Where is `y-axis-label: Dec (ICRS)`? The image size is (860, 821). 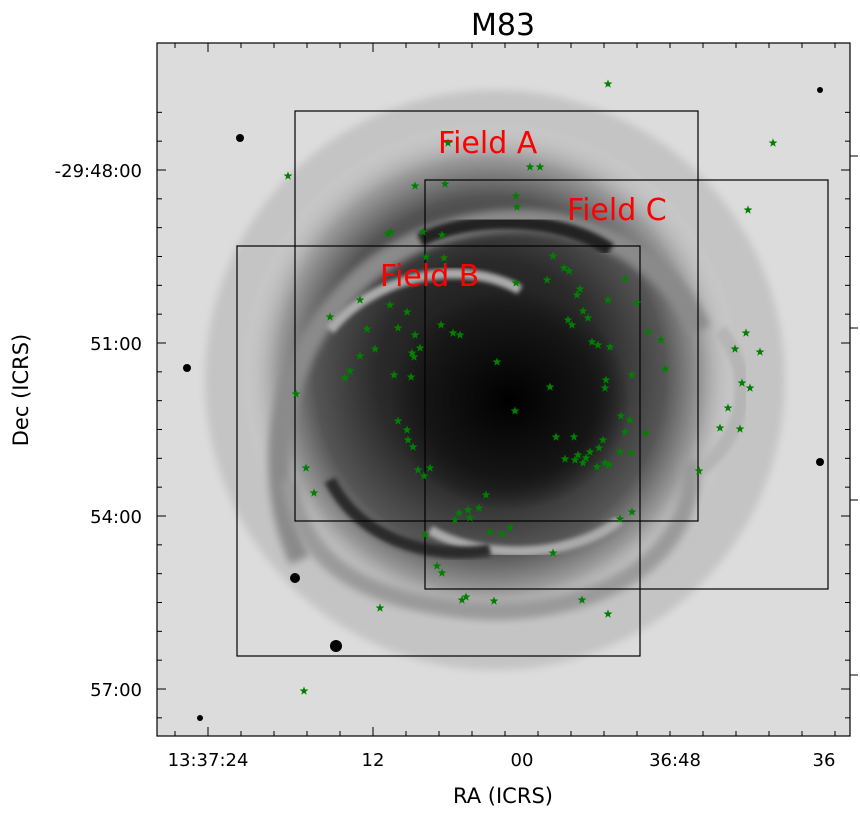 y-axis-label: Dec (ICRS) is located at coordinates (21, 390).